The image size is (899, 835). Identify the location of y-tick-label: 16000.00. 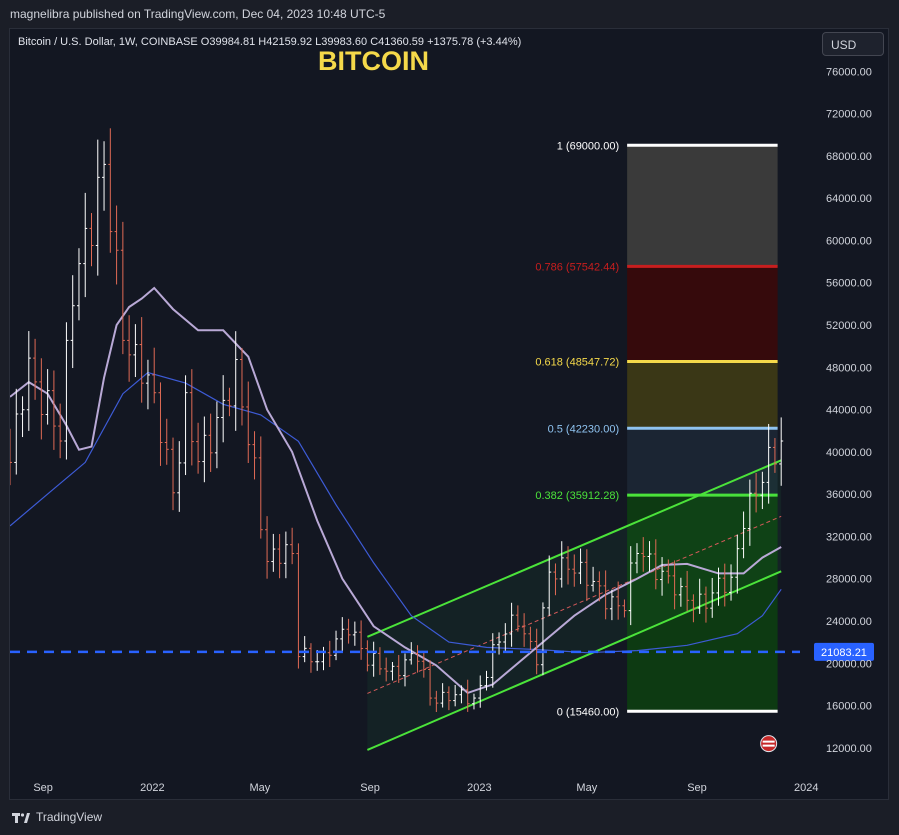
(849, 707).